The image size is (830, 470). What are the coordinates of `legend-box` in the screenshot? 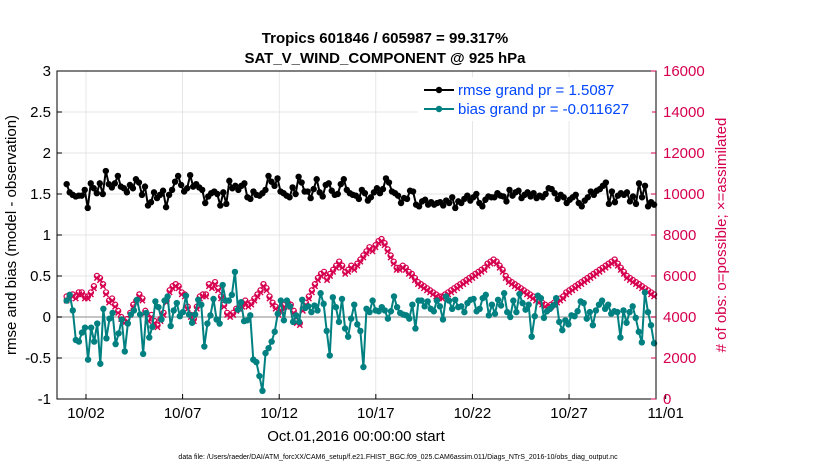 It's located at (535, 99).